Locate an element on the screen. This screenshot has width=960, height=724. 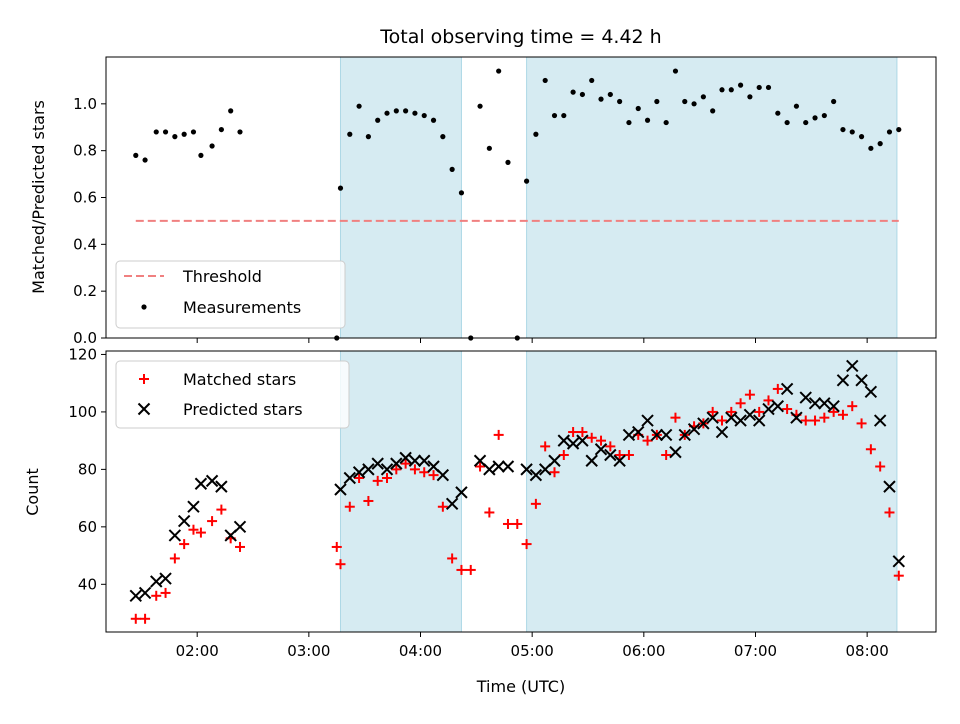
legend-measurement-swatch is located at coordinates (144, 307).